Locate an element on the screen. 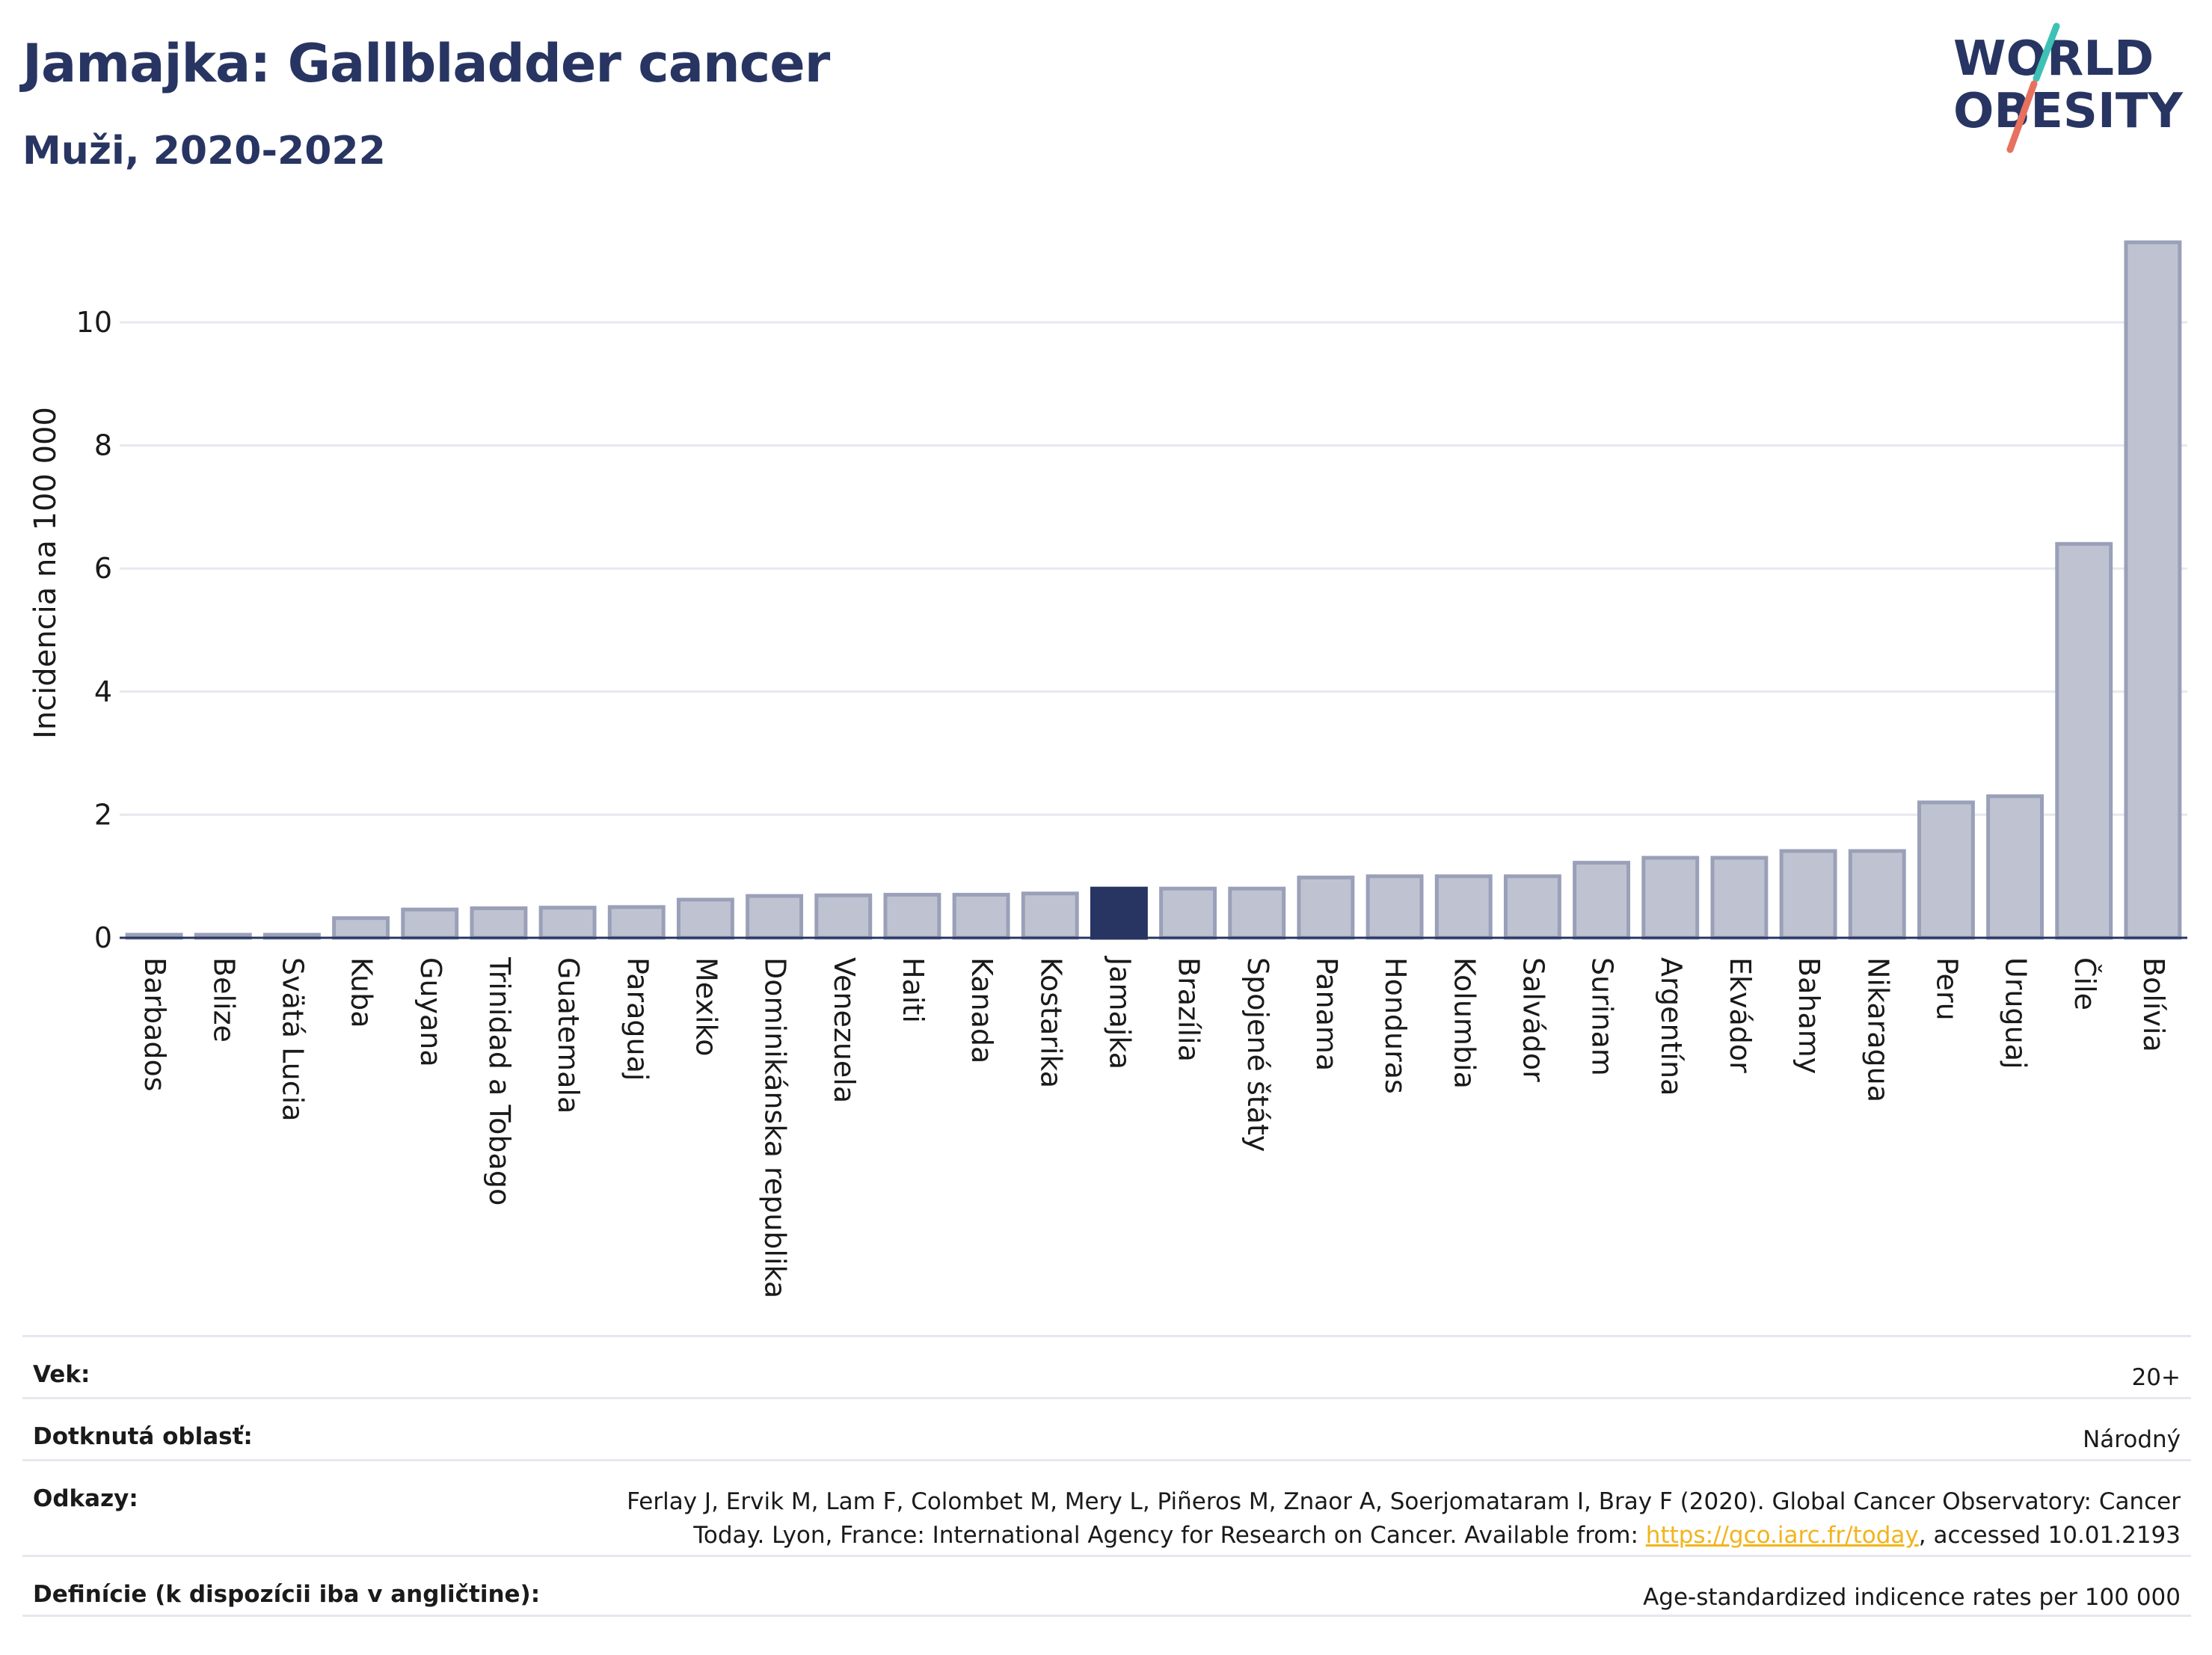 Image resolution: width=2212 pixels, height=1655 pixels. y-tick-label: 0 is located at coordinates (103, 937).